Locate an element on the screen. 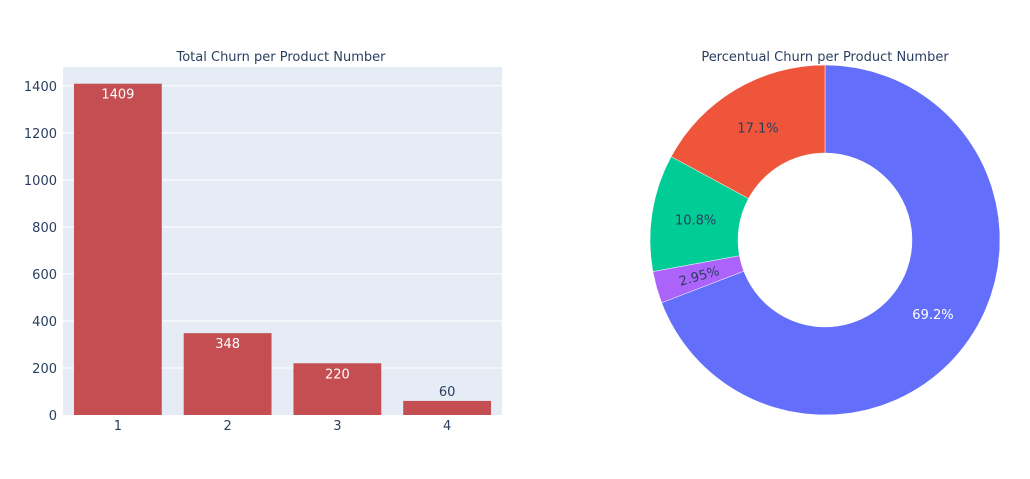 This screenshot has height=479, width=1030. y-tick-label: 1000 is located at coordinates (40, 181).